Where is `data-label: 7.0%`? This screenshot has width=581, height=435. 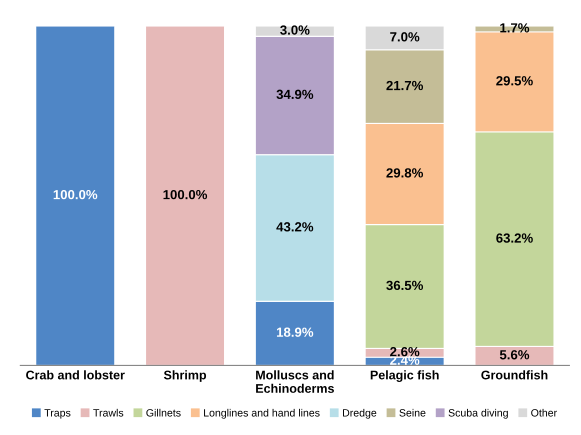 data-label: 7.0% is located at coordinates (405, 37).